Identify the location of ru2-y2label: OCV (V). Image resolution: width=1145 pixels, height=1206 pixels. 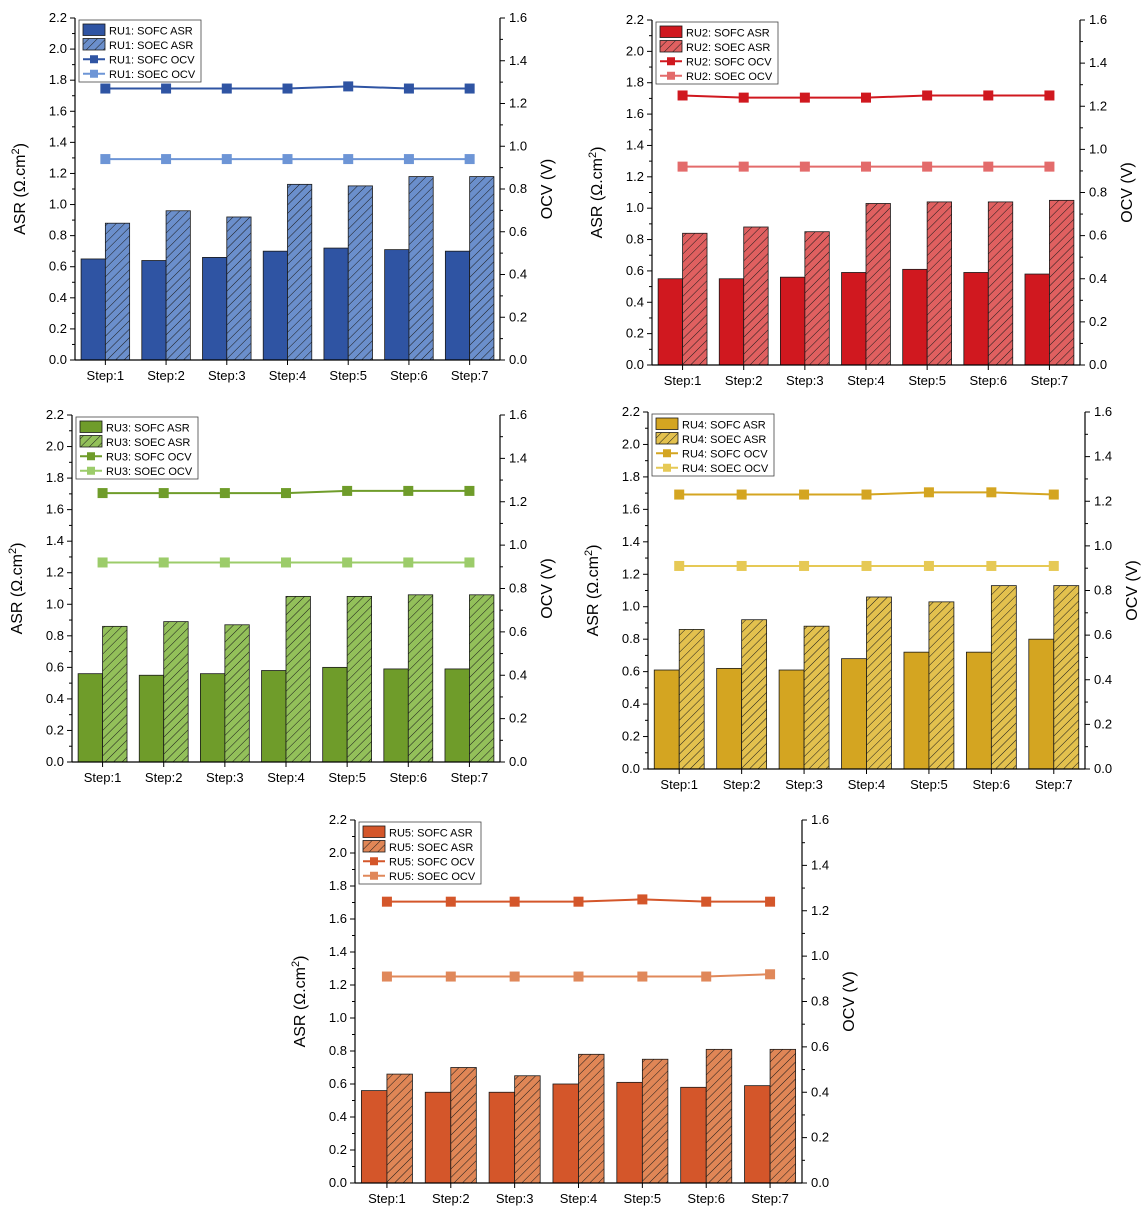
(1127, 192).